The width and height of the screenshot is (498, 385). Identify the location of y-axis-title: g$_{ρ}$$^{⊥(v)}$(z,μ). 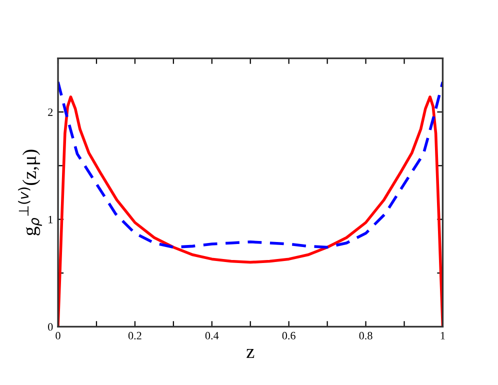
(30, 193).